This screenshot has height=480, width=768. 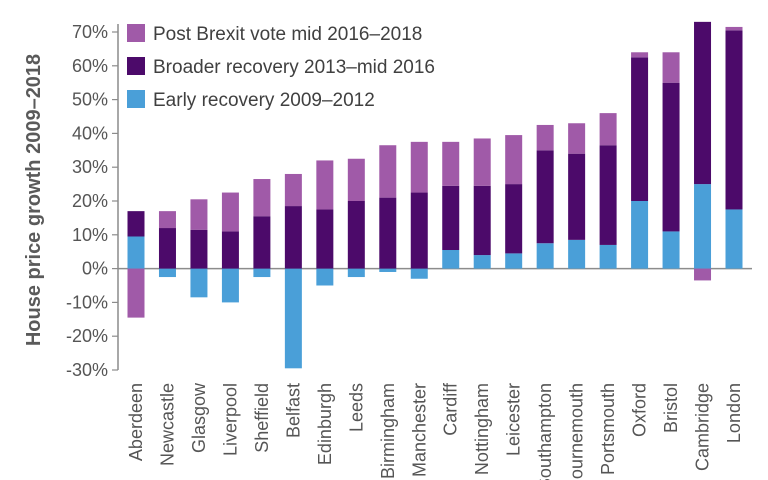 What do you see at coordinates (34, 200) in the screenshot?
I see `y-axis-title: House price growth 2009–2018` at bounding box center [34, 200].